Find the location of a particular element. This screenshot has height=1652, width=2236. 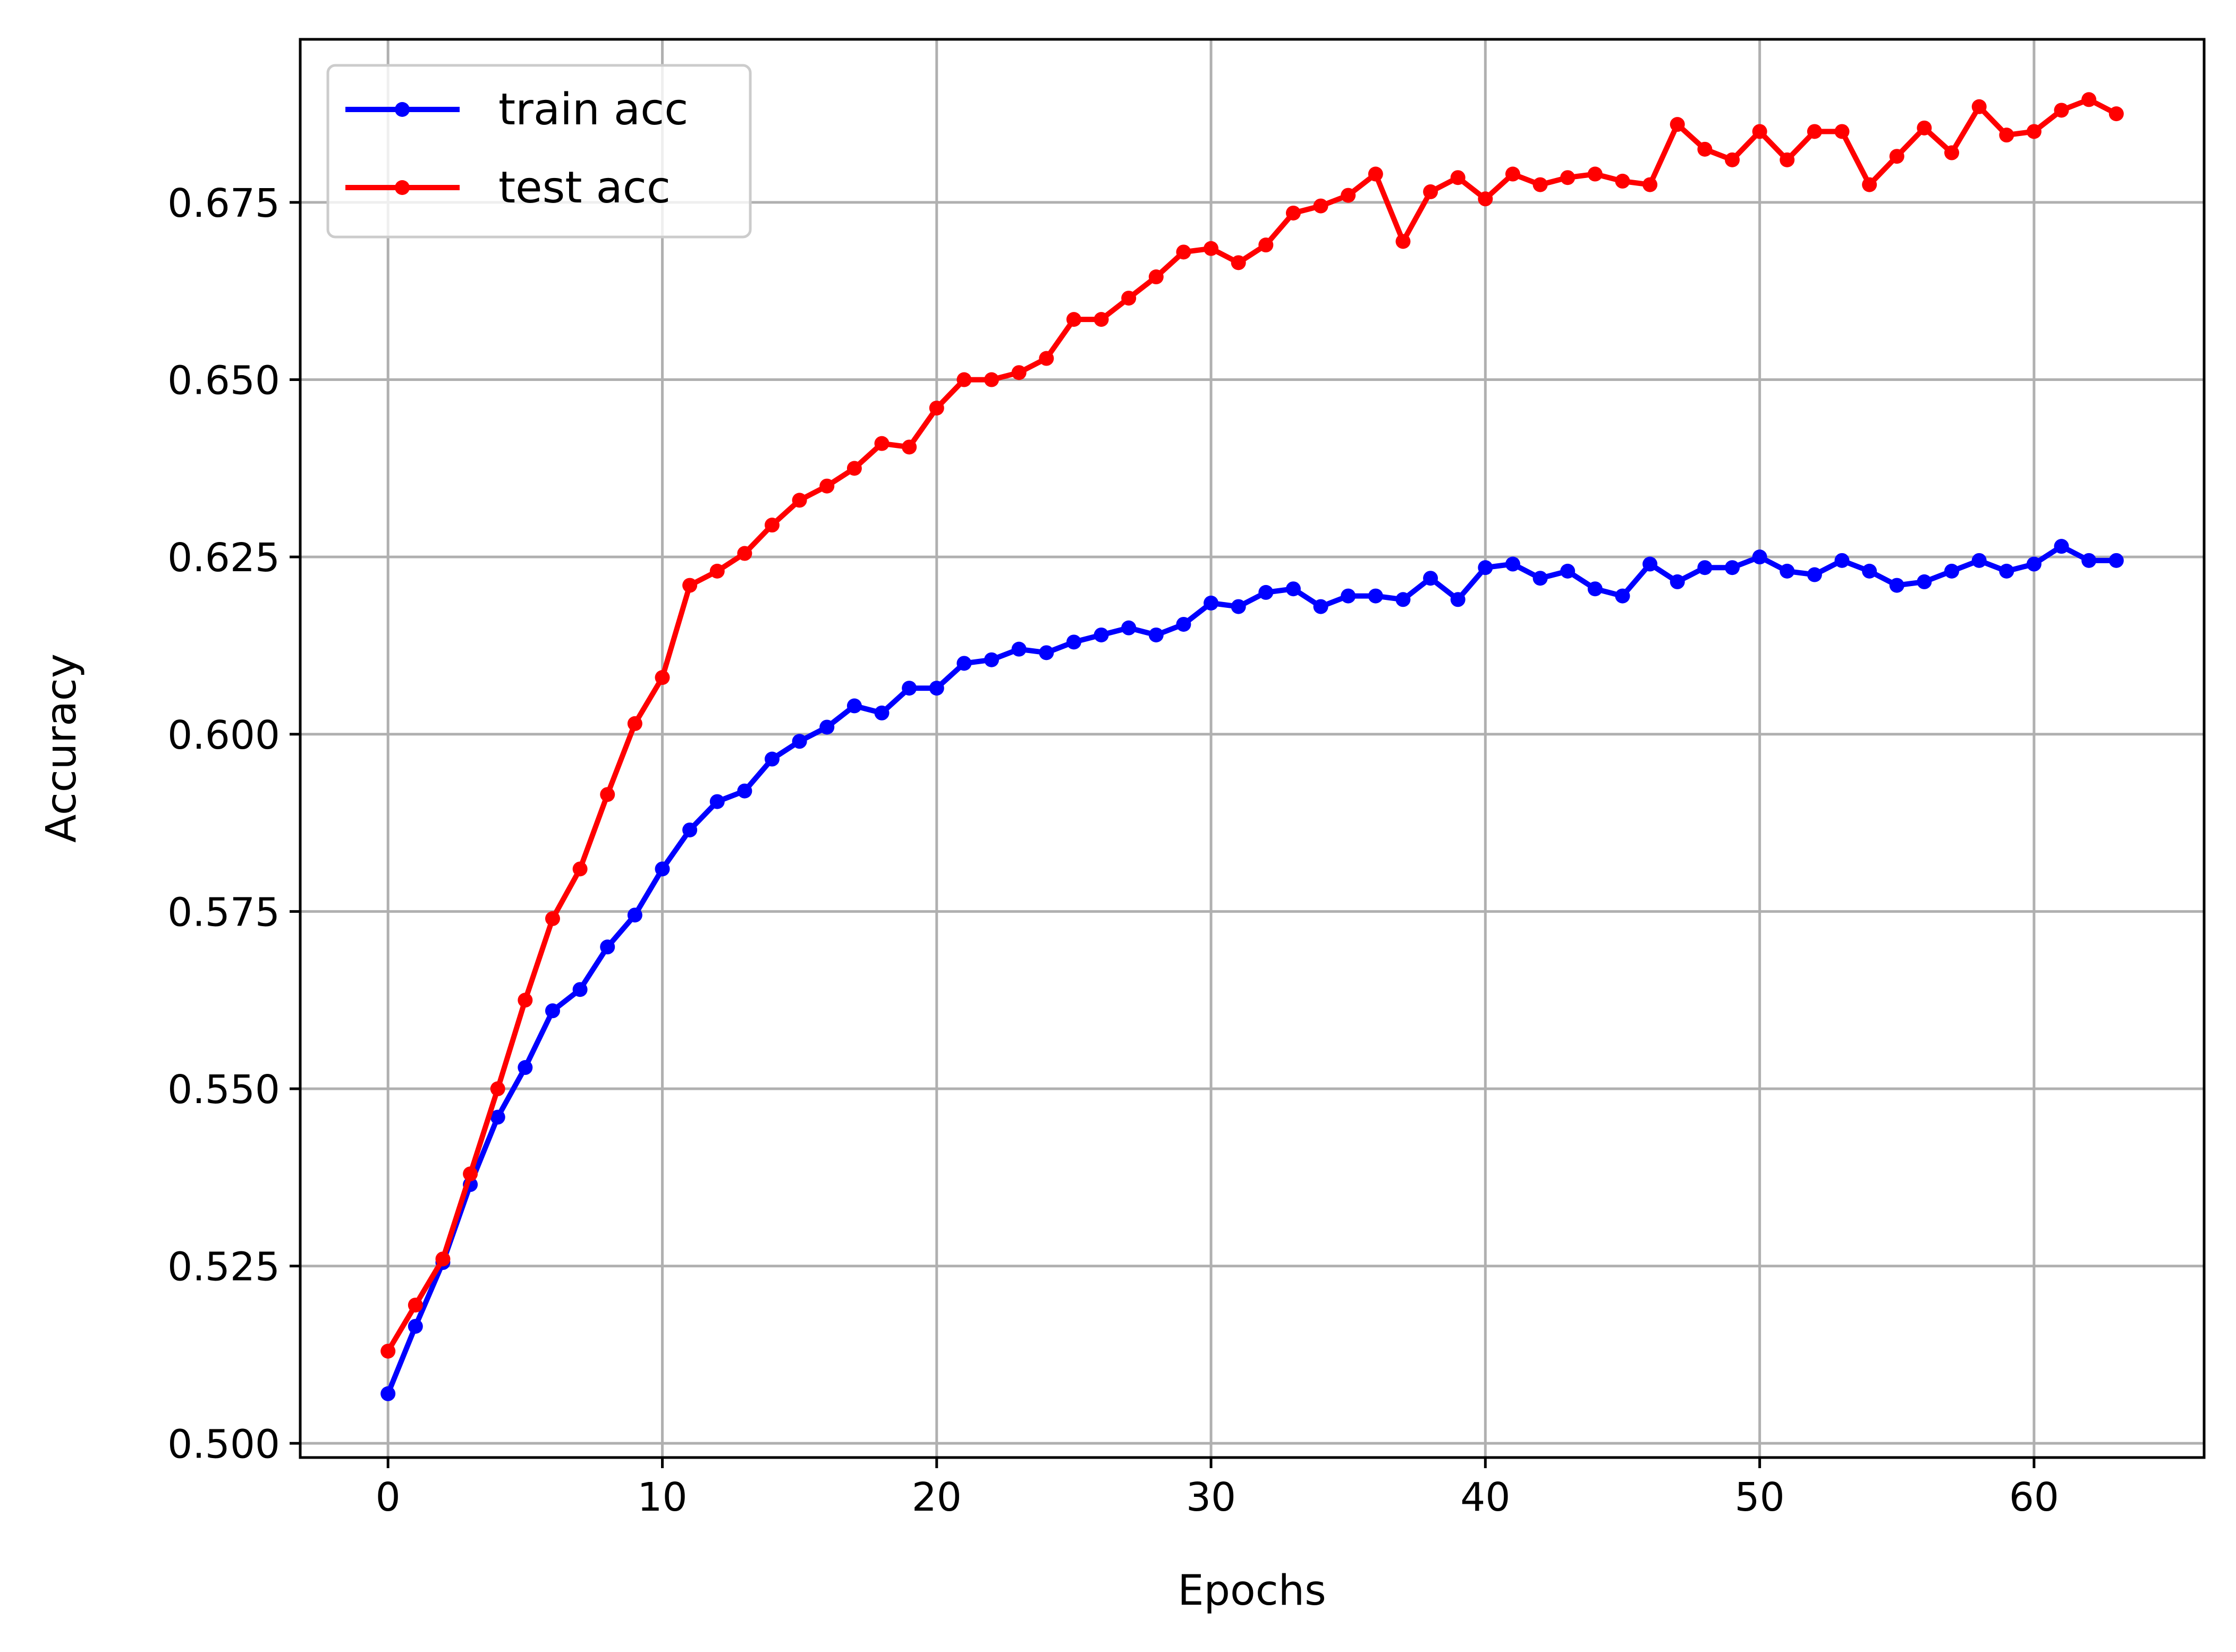

y-tick-label: 0.550 is located at coordinates (223, 1090).